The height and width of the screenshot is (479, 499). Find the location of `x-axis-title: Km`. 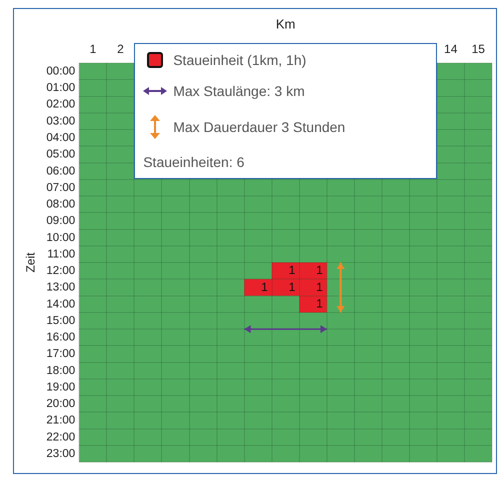

x-axis-title: Km is located at coordinates (286, 24).